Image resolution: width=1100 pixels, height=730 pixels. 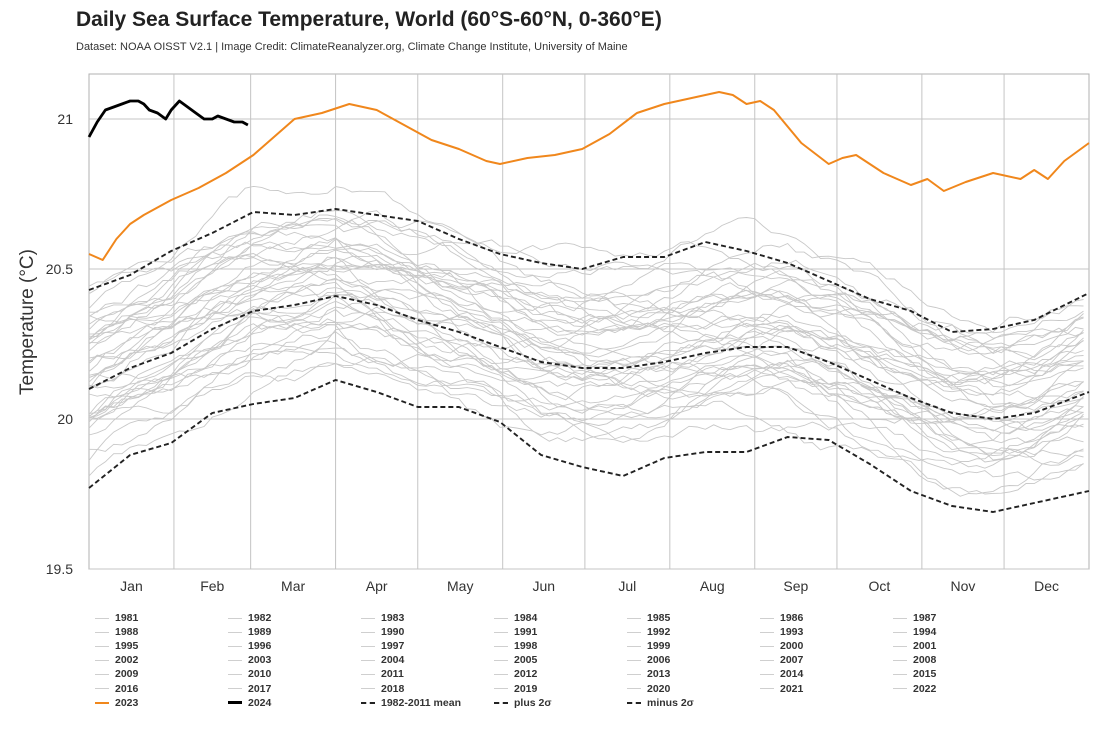 I want to click on legend-item: 2024, so click(x=249, y=703).